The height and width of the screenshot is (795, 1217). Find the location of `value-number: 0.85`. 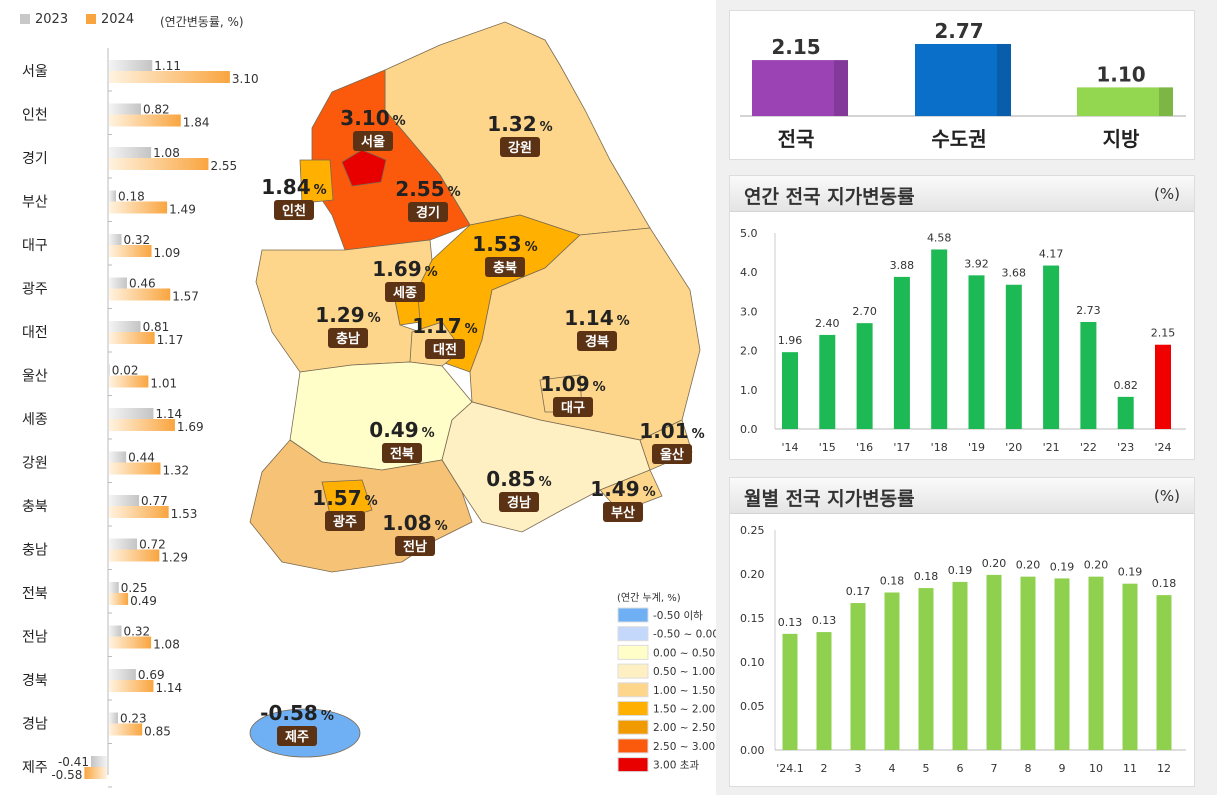

value-number: 0.85 is located at coordinates (510, 479).